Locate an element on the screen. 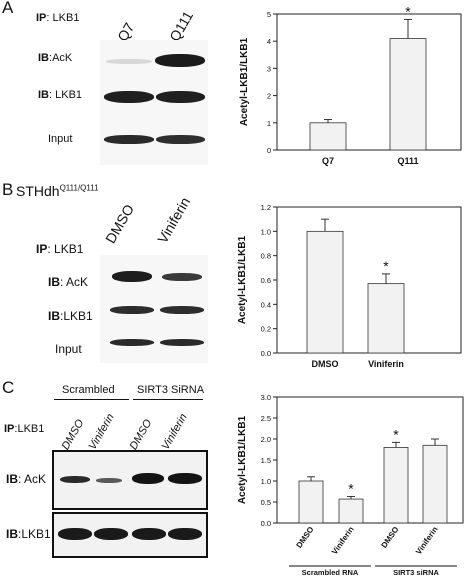 This screenshot has width=474, height=583. western-blot-c-lkb1 is located at coordinates (130, 535).